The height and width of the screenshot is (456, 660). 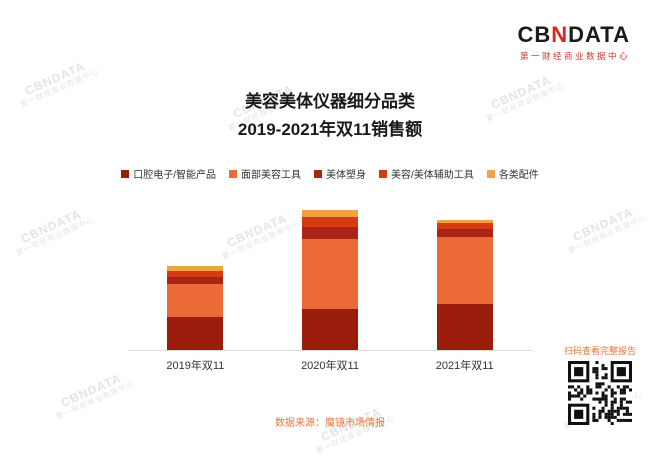 I want to click on legend-item: 美容/美体辅助工具, so click(x=426, y=173).